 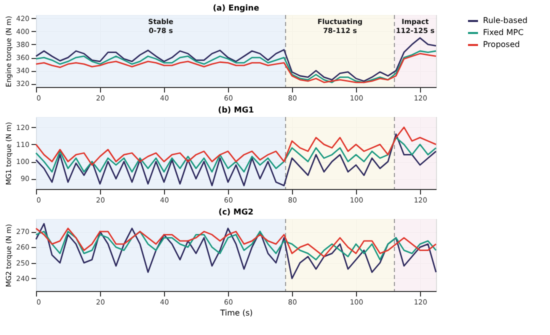 What do you see at coordinates (236, 7) in the screenshot?
I see `chart-title: (a) Engine` at bounding box center [236, 7].